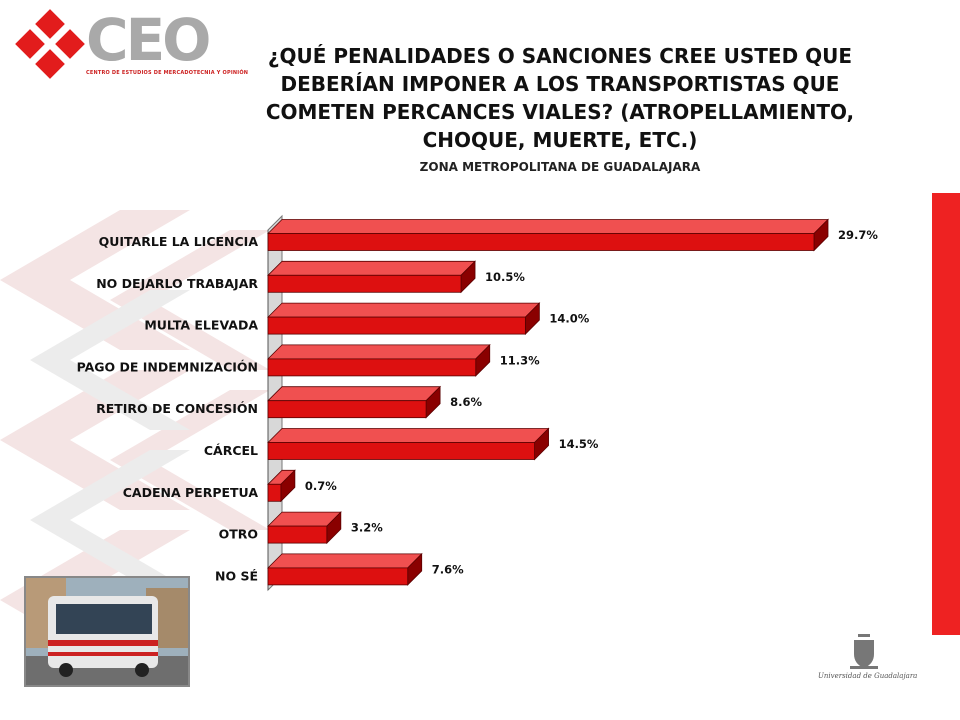 This screenshot has height=720, width=960. Describe the element at coordinates (946, 414) in the screenshot. I see `side-red-strip` at that location.